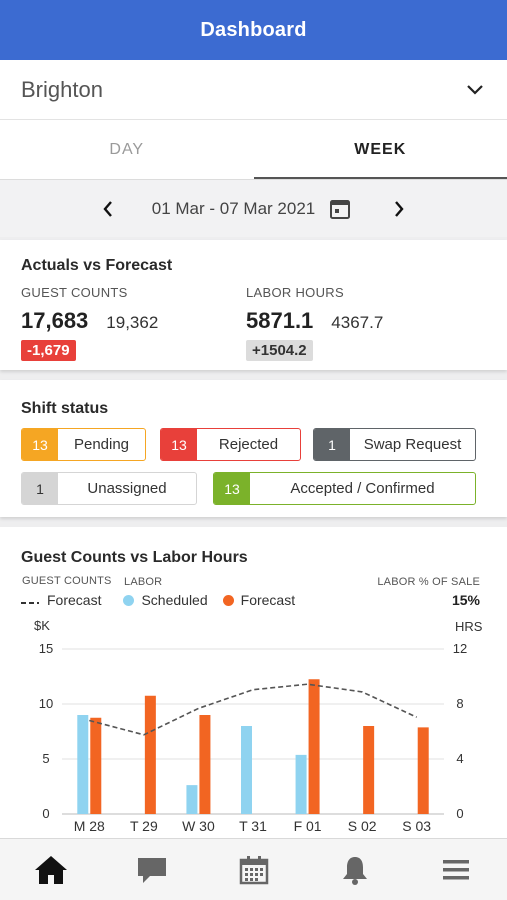  What do you see at coordinates (308, 826) in the screenshot?
I see `x-tick-label: F 01` at bounding box center [308, 826].